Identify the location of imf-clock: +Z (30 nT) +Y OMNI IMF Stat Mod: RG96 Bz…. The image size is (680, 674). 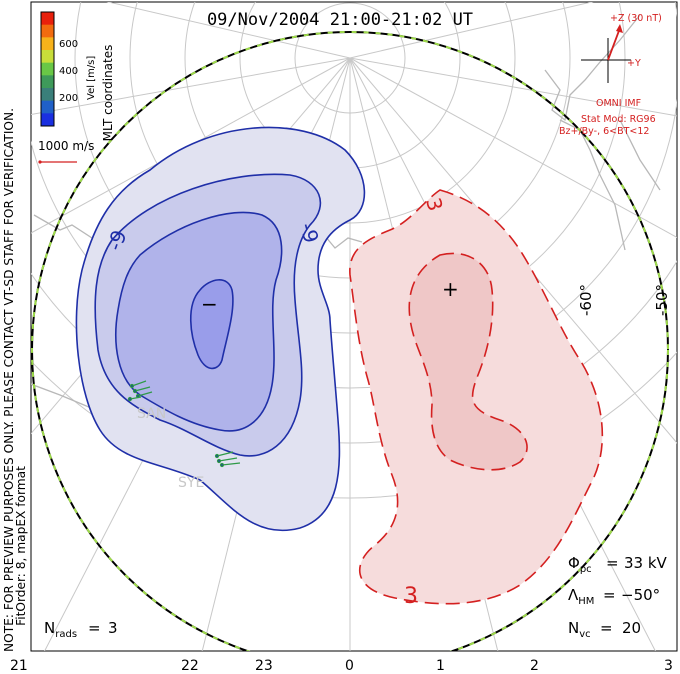
(610, 75).